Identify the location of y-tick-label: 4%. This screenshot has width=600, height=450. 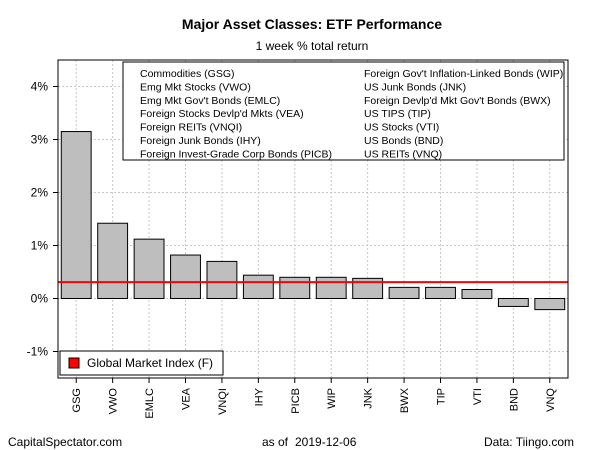
(40, 87).